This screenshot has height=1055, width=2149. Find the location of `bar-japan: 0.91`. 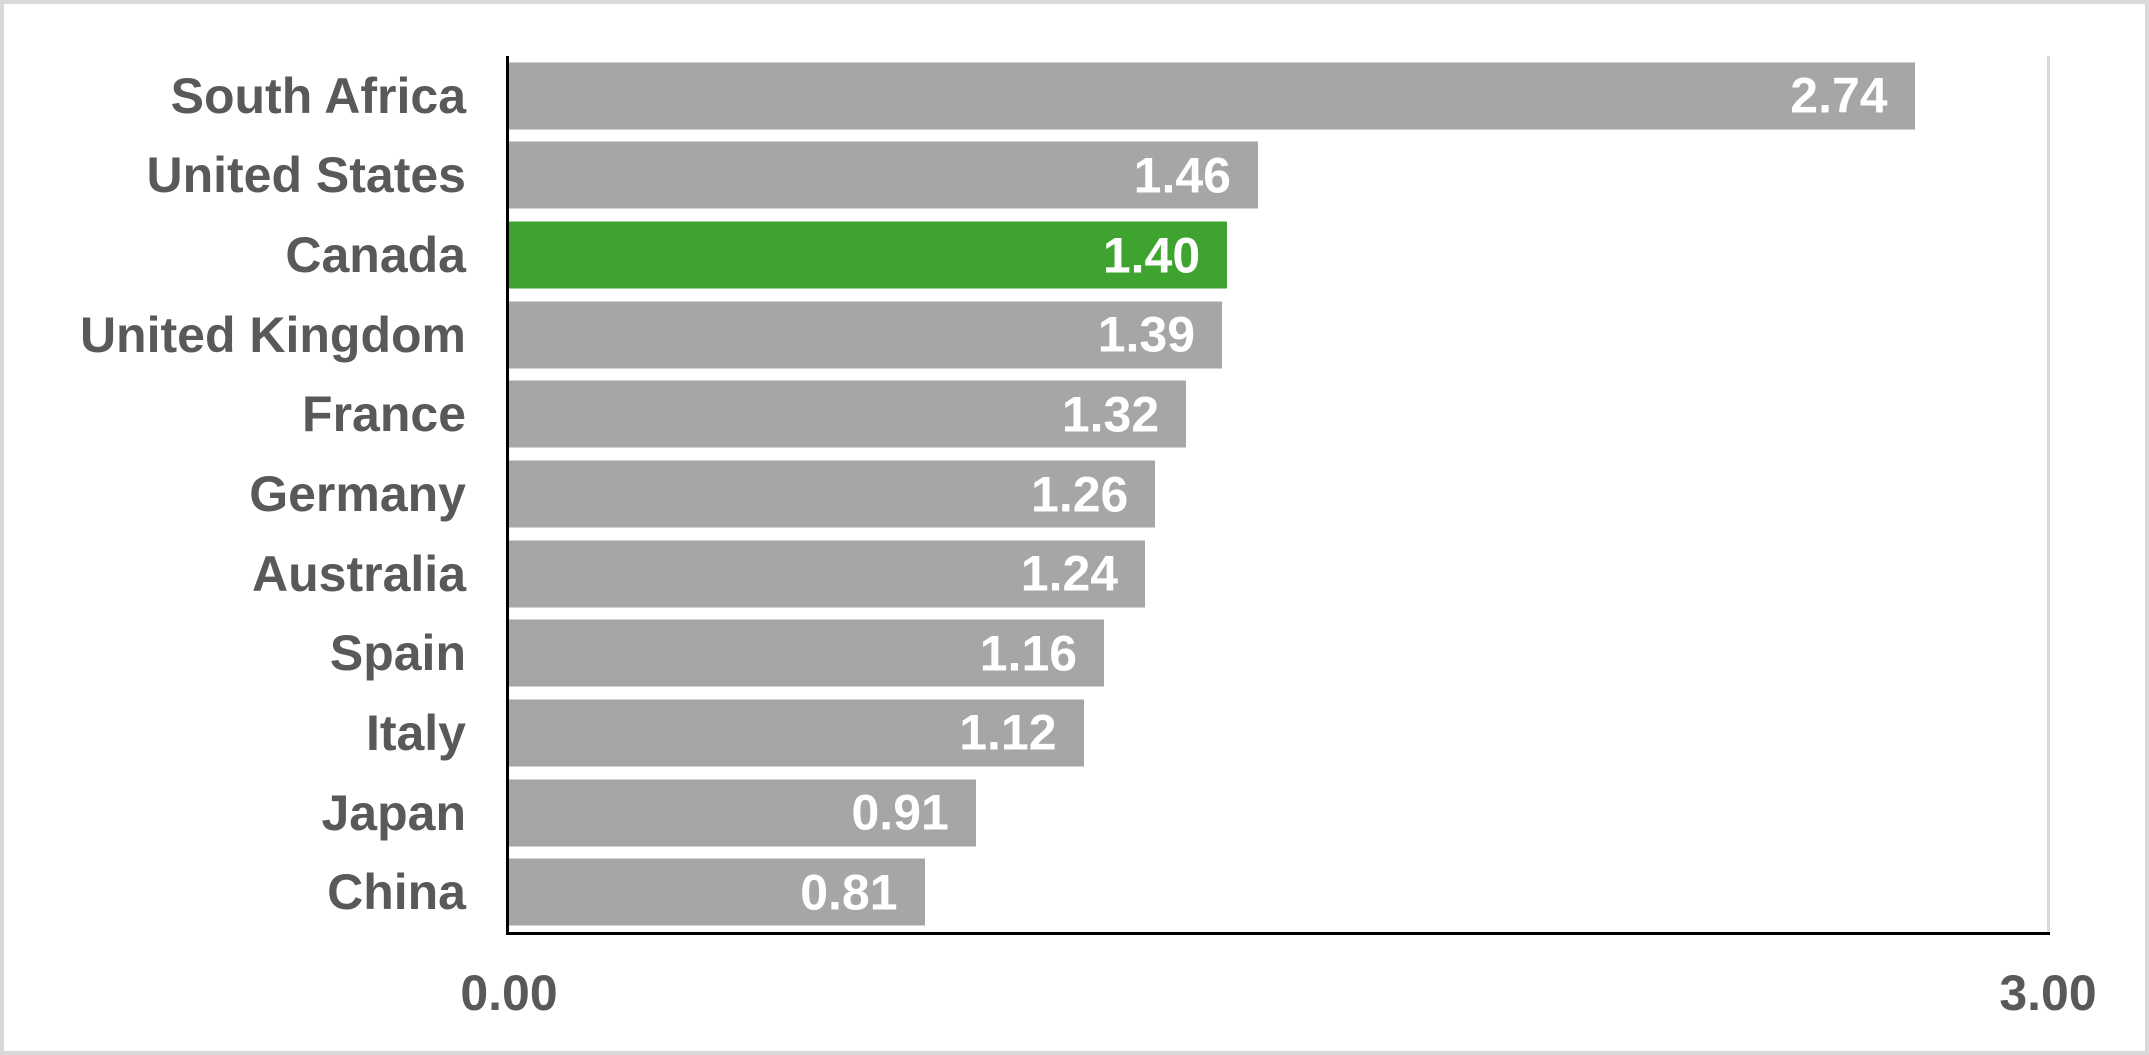

bar-japan: 0.91 is located at coordinates (742, 813).